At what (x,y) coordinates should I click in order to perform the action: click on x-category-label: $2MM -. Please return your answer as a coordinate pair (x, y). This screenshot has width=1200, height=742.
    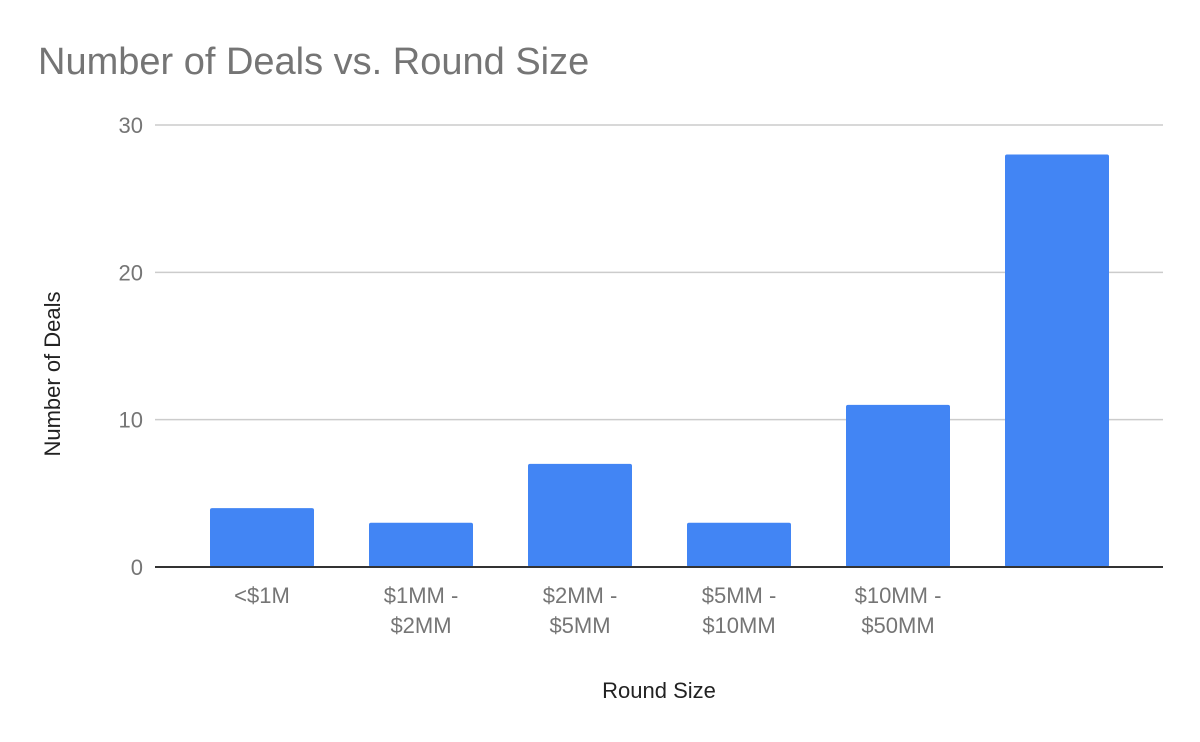
    Looking at the image, I should click on (580, 595).